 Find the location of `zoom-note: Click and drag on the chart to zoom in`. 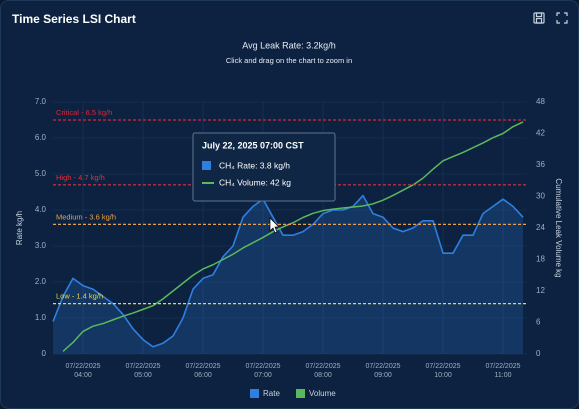

zoom-note: Click and drag on the chart to zoom in is located at coordinates (289, 60).